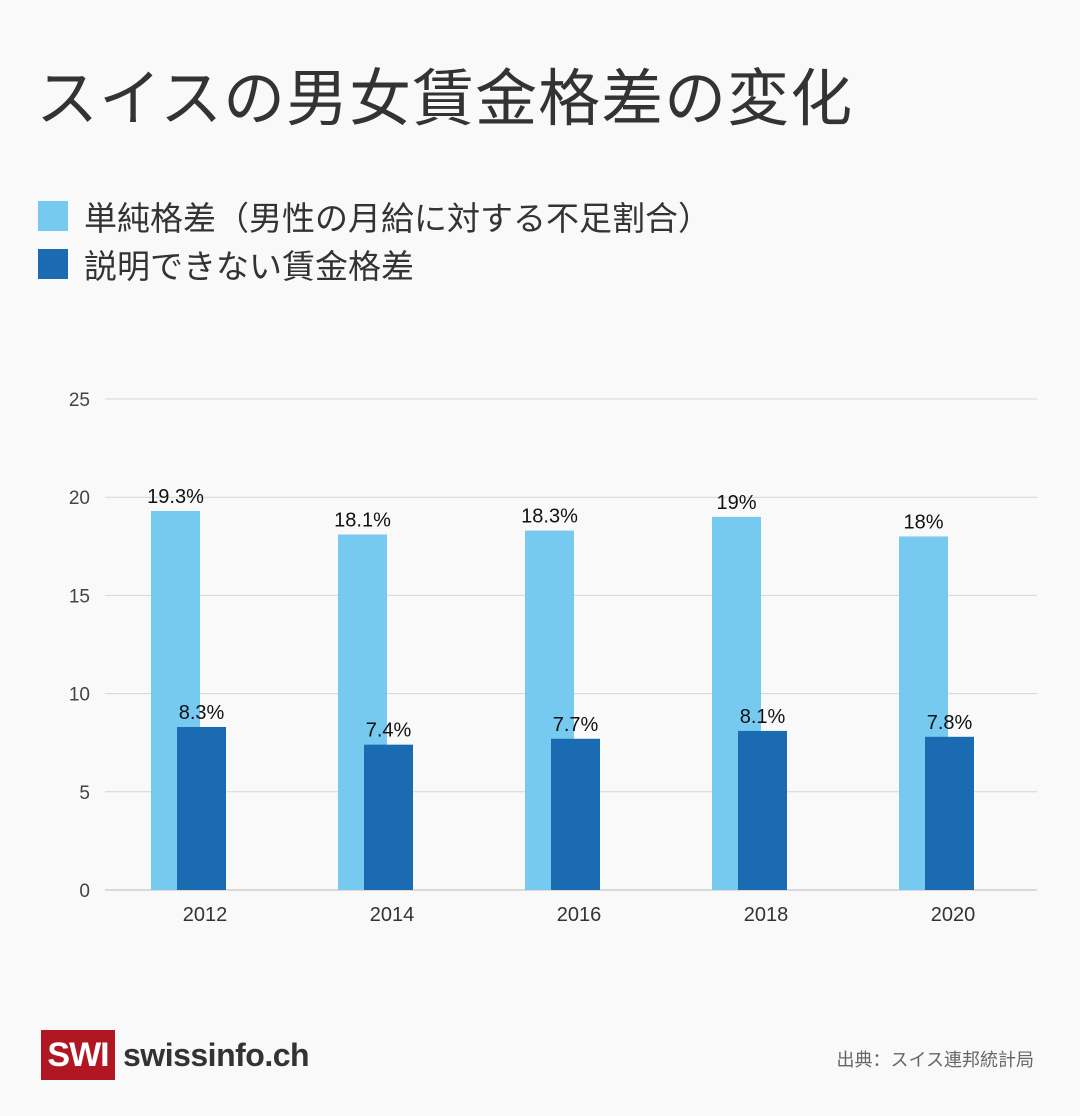 This screenshot has height=1116, width=1080. What do you see at coordinates (53, 264) in the screenshot?
I see `legend-swatch-unexplained-gap` at bounding box center [53, 264].